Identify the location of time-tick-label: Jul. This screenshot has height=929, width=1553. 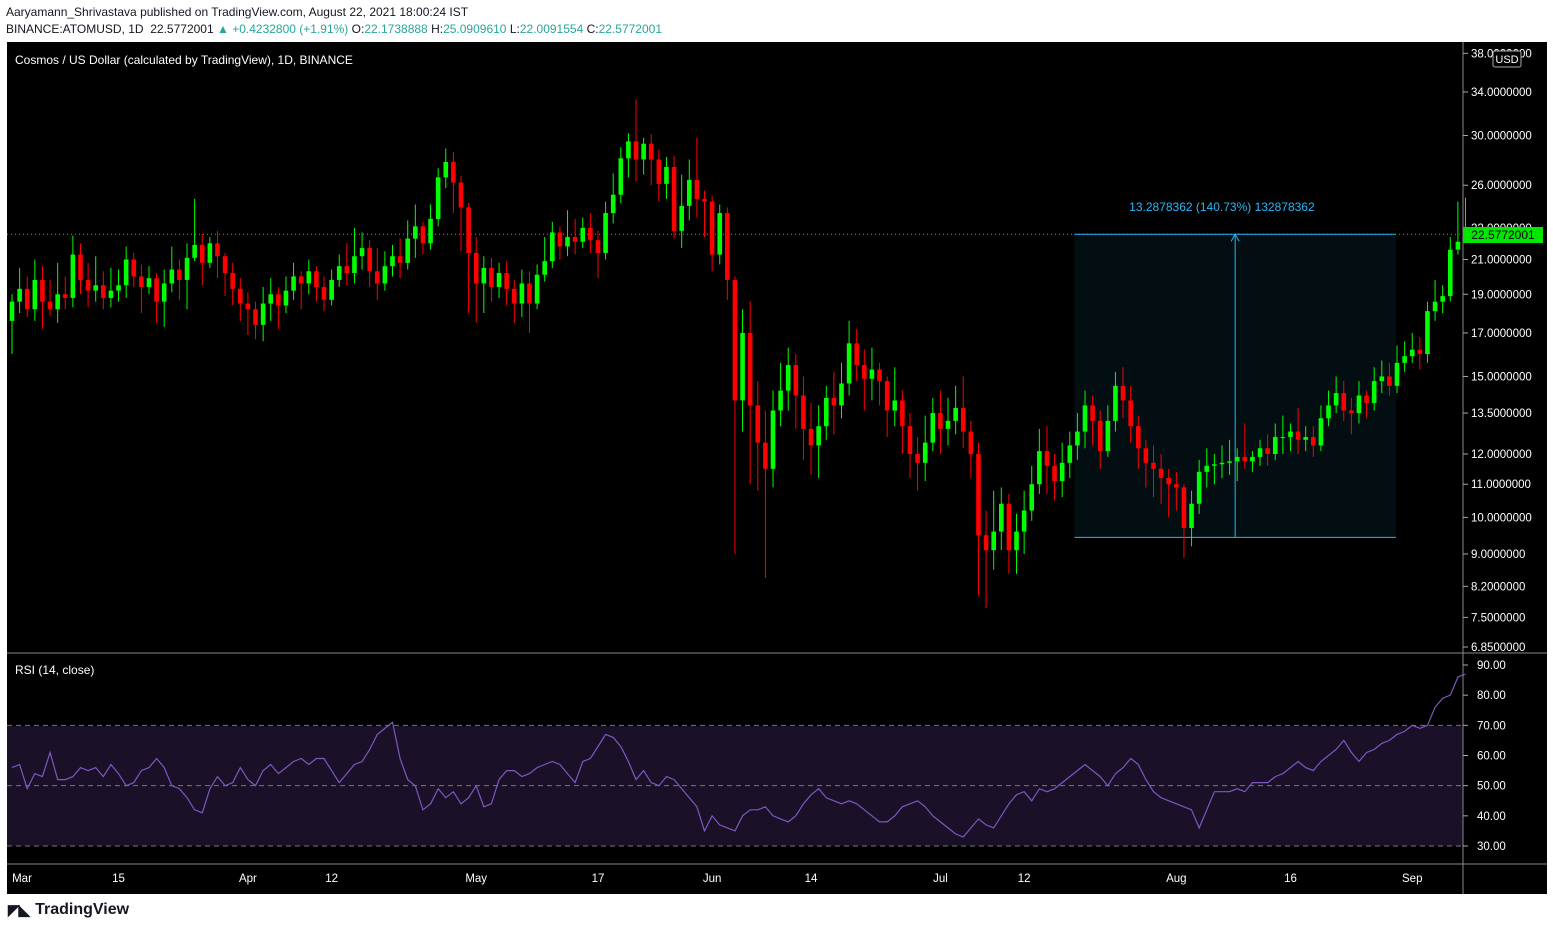
(940, 879).